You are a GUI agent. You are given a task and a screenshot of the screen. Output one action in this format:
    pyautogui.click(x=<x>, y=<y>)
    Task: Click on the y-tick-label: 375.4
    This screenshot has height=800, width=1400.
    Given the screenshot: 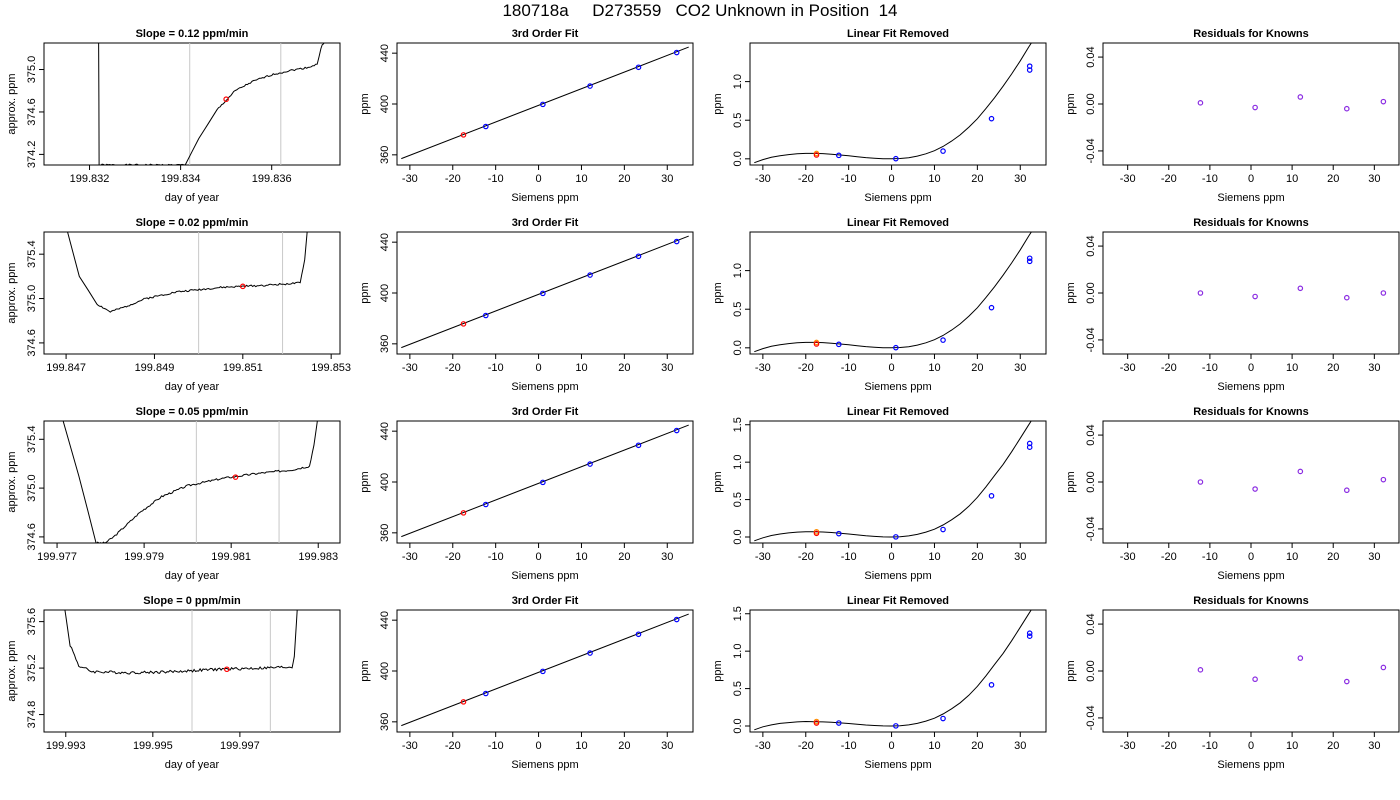 What is the action you would take?
    pyautogui.click(x=32, y=440)
    